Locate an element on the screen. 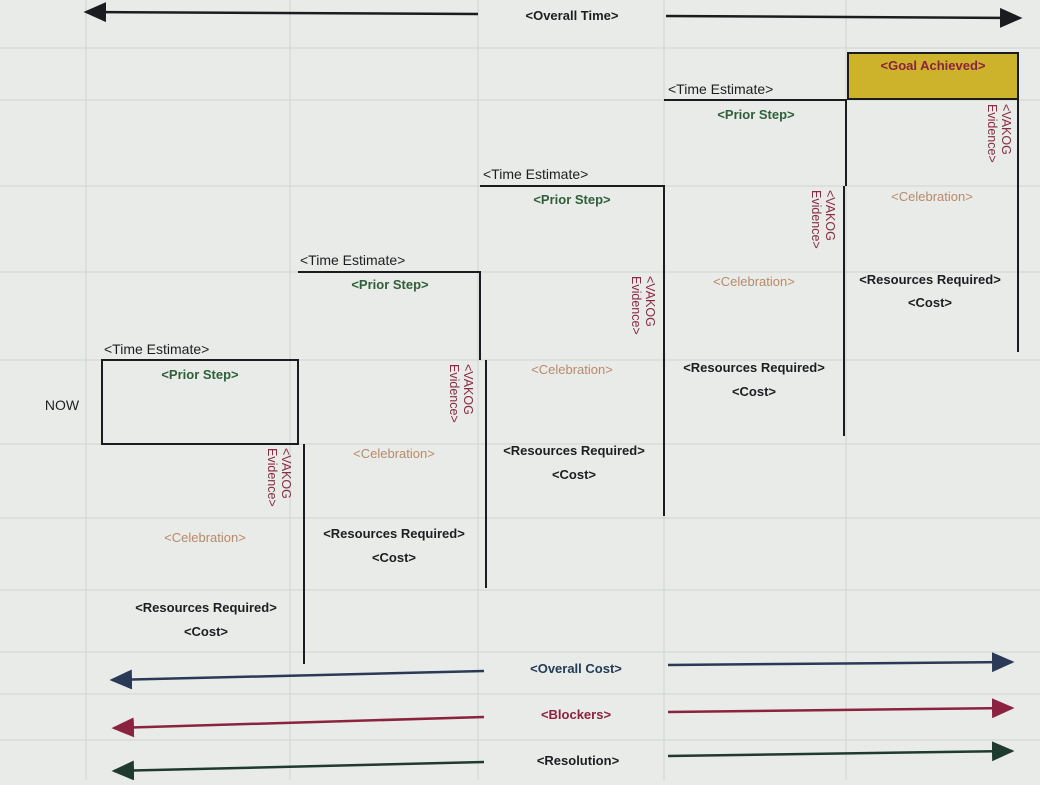 The image size is (1040, 785). overall-time-arrow: <Overall Time> is located at coordinates (553, 15).